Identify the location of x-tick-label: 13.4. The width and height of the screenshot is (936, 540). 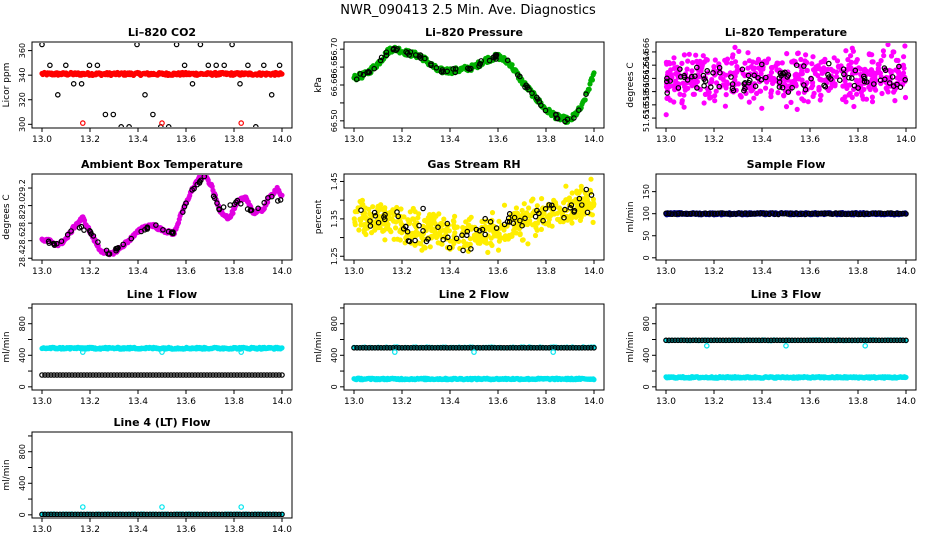
(138, 140).